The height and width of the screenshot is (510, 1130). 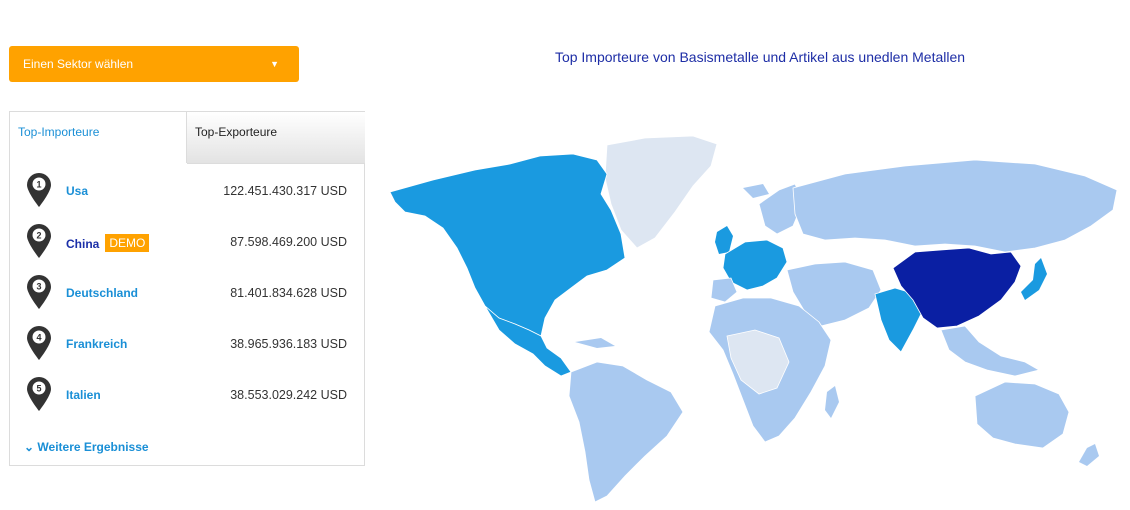 What do you see at coordinates (187, 240) in the screenshot?
I see `list-item: 2 China DEMO 87.598.469.200 USD` at bounding box center [187, 240].